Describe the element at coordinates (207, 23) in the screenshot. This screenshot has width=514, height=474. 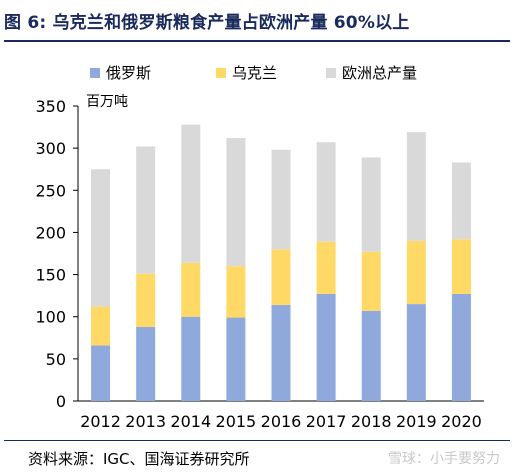
I see `chart-title: 图 6: 乌克兰和俄罗斯粮食产量占欧洲产量 60%以上` at that location.